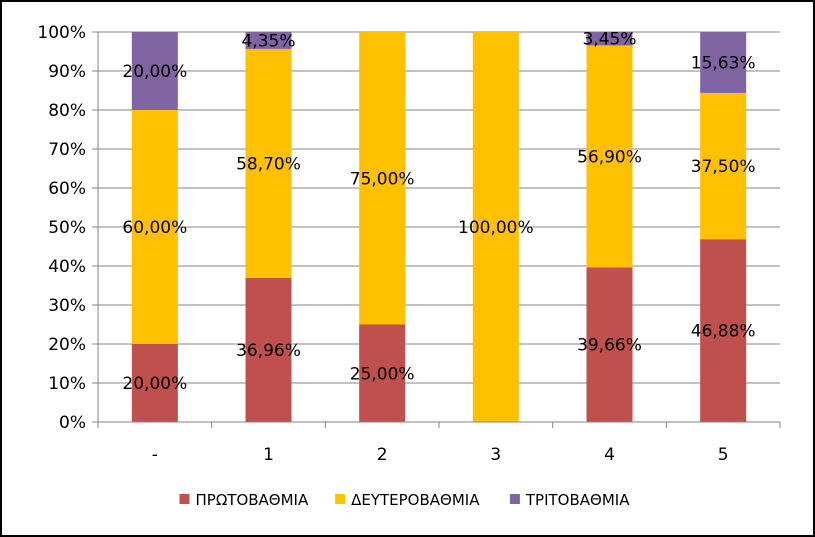  Describe the element at coordinates (252, 500) in the screenshot. I see `legend-label: ΠΡΩΤΟΒΑΘΜΙΑ` at that location.